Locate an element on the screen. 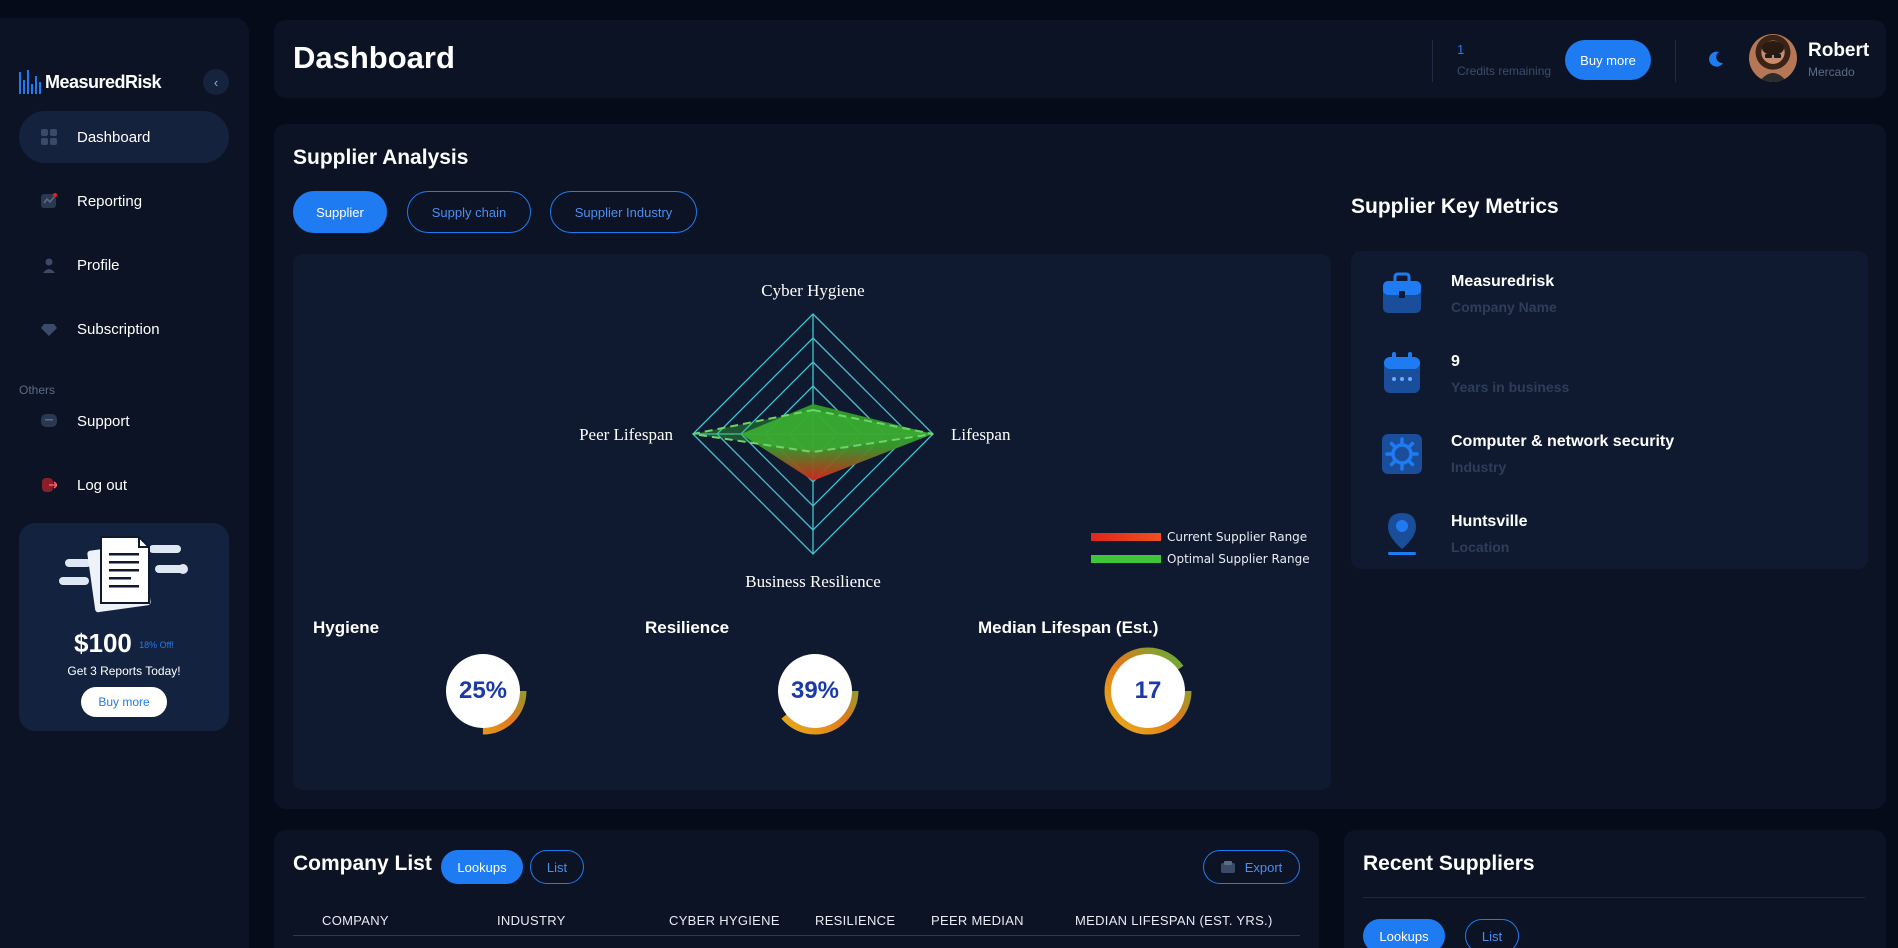 This screenshot has height=948, width=1898. sidebar-item-subscription: Subscription is located at coordinates (124, 329).